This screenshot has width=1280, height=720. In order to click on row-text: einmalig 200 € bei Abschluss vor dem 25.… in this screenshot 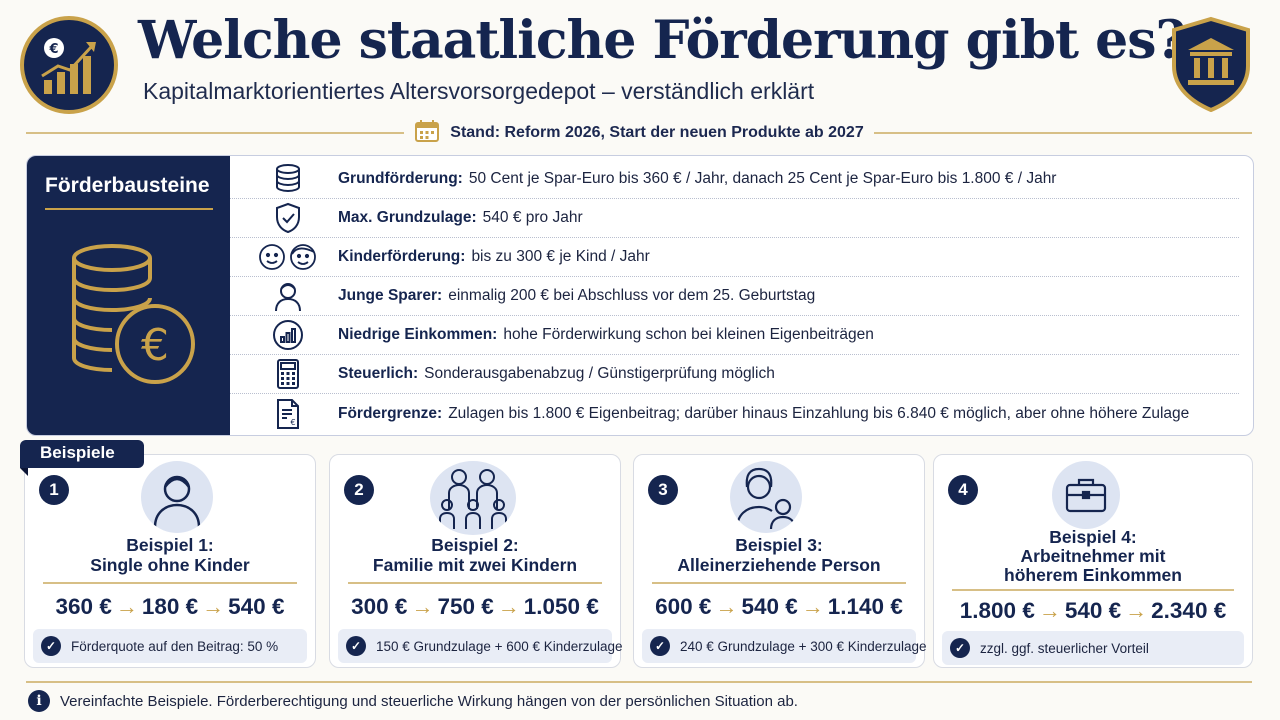, I will do `click(632, 295)`.